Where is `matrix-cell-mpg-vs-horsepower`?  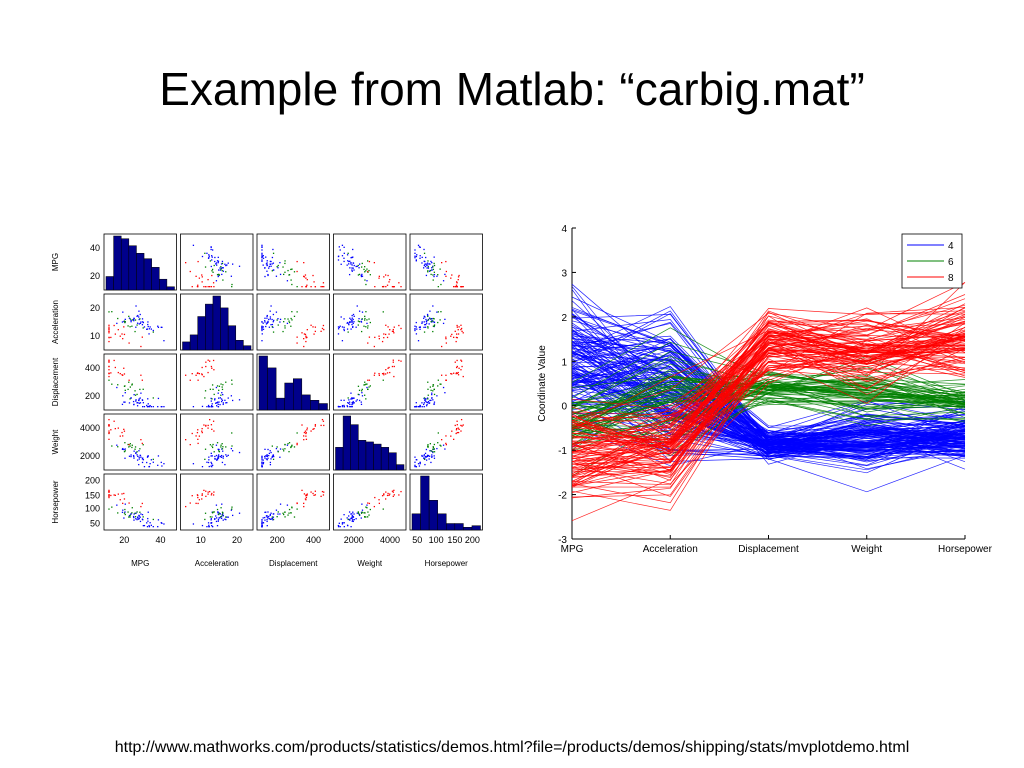 matrix-cell-mpg-vs-horsepower is located at coordinates (446, 262).